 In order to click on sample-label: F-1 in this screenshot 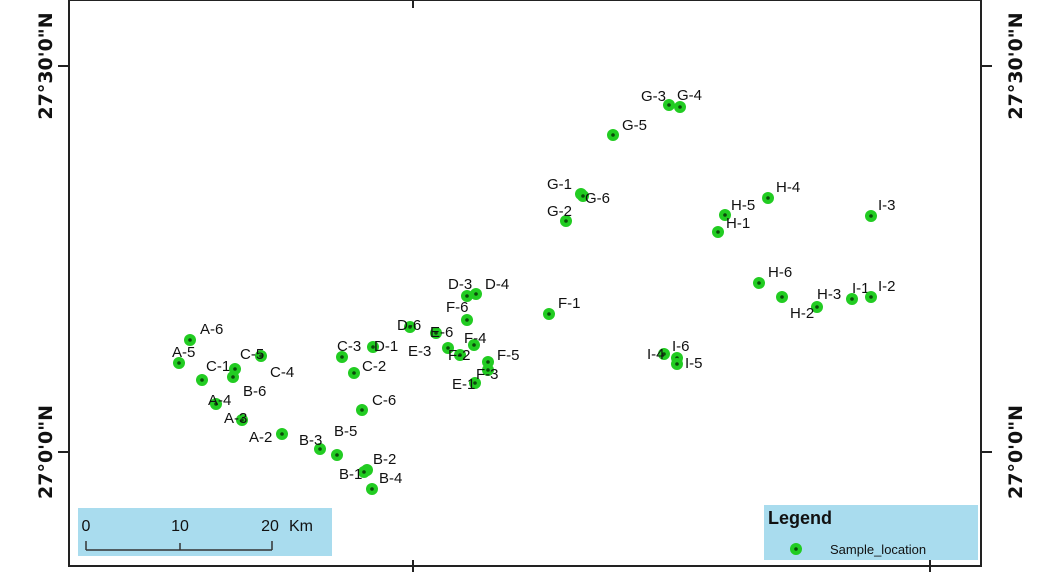, I will do `click(569, 303)`.